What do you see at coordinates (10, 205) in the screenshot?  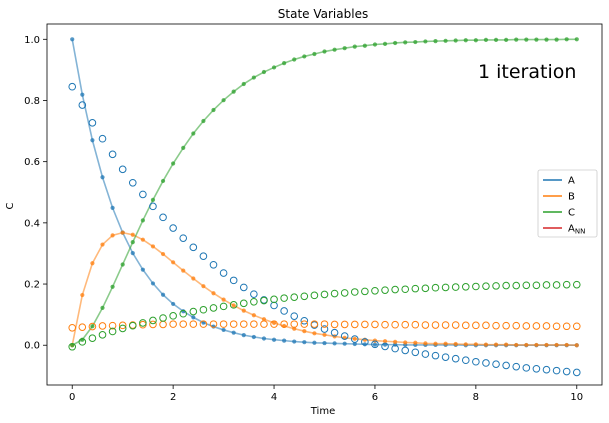 I see `y-axis-label: C` at bounding box center [10, 205].